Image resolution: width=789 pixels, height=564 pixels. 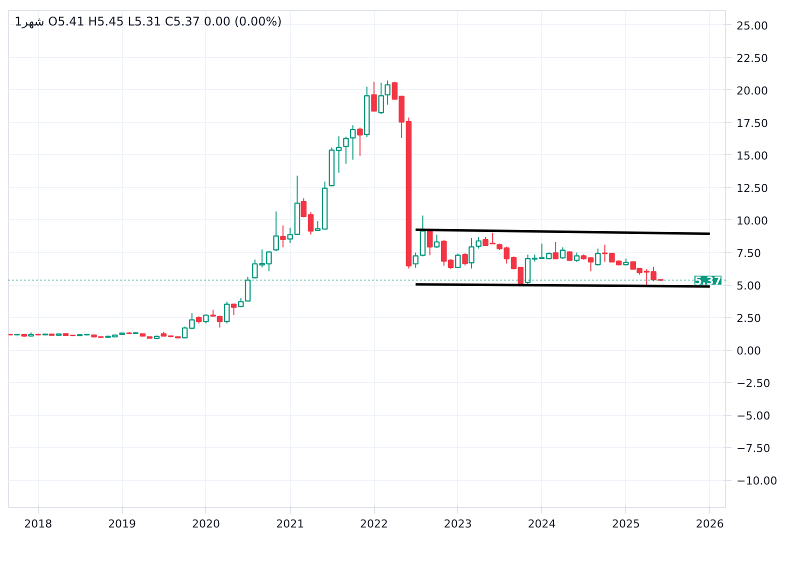 What do you see at coordinates (748, 253) in the screenshot?
I see `y-tick-label: 7.50` at bounding box center [748, 253].